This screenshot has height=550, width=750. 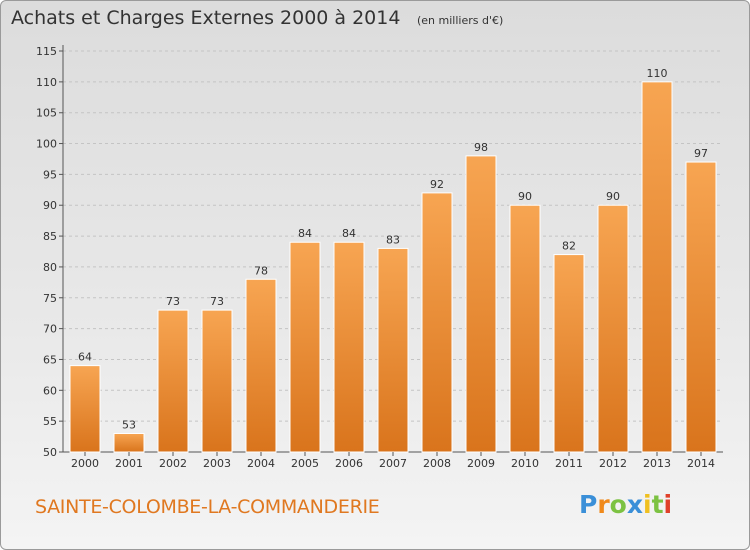 What do you see at coordinates (460, 20) in the screenshot?
I see `chart-subtitle: (en milliers d'€)` at bounding box center [460, 20].